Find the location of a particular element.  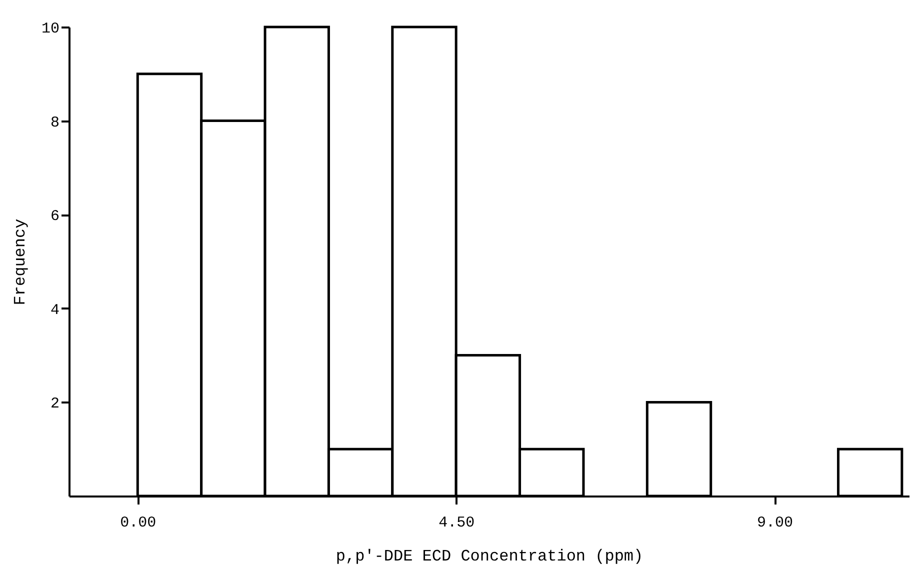

y-tick-label: 2 is located at coordinates (55, 404).